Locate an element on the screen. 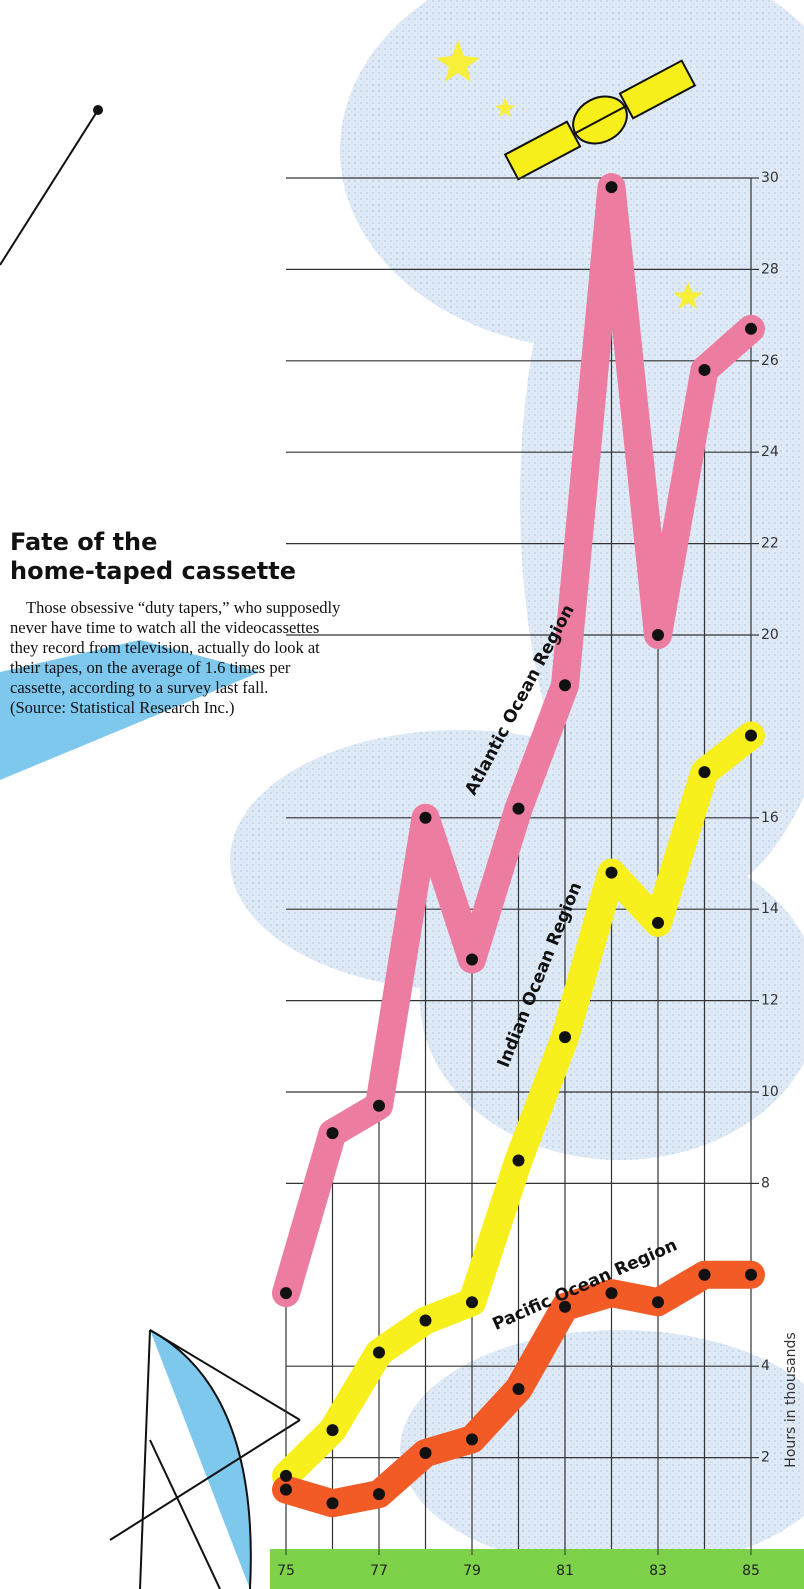 The width and height of the screenshot is (804, 1589). x-tick-label: 79 is located at coordinates (472, 1571).